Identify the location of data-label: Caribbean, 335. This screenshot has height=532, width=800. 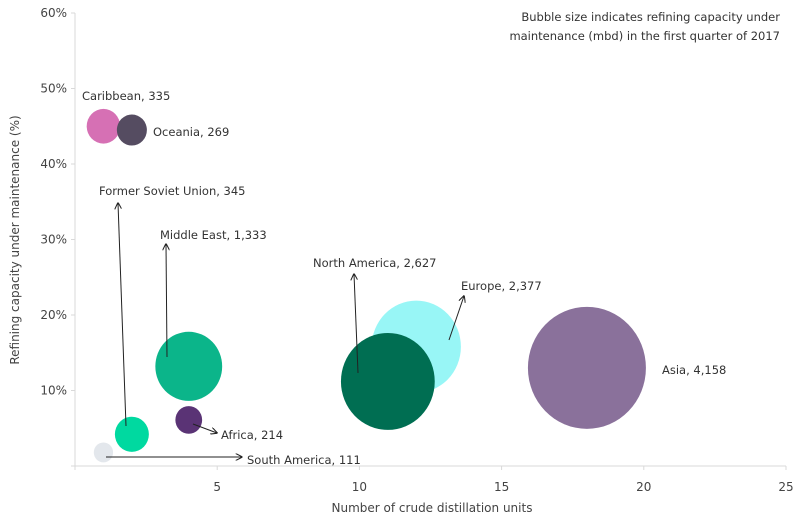
(126, 96).